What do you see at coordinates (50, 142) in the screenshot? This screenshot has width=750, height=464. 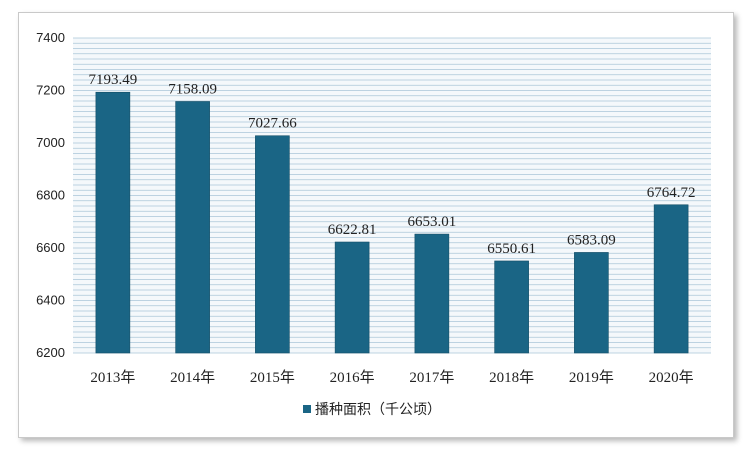 I see `y-tick-label: 7000` at bounding box center [50, 142].